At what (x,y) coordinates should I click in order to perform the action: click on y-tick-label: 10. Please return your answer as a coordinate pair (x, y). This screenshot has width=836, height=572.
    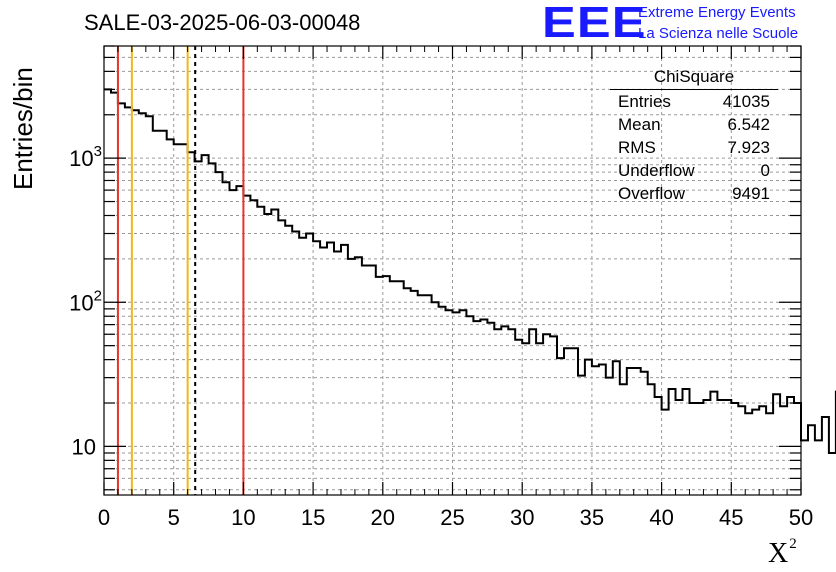
    Looking at the image, I should click on (84, 446).